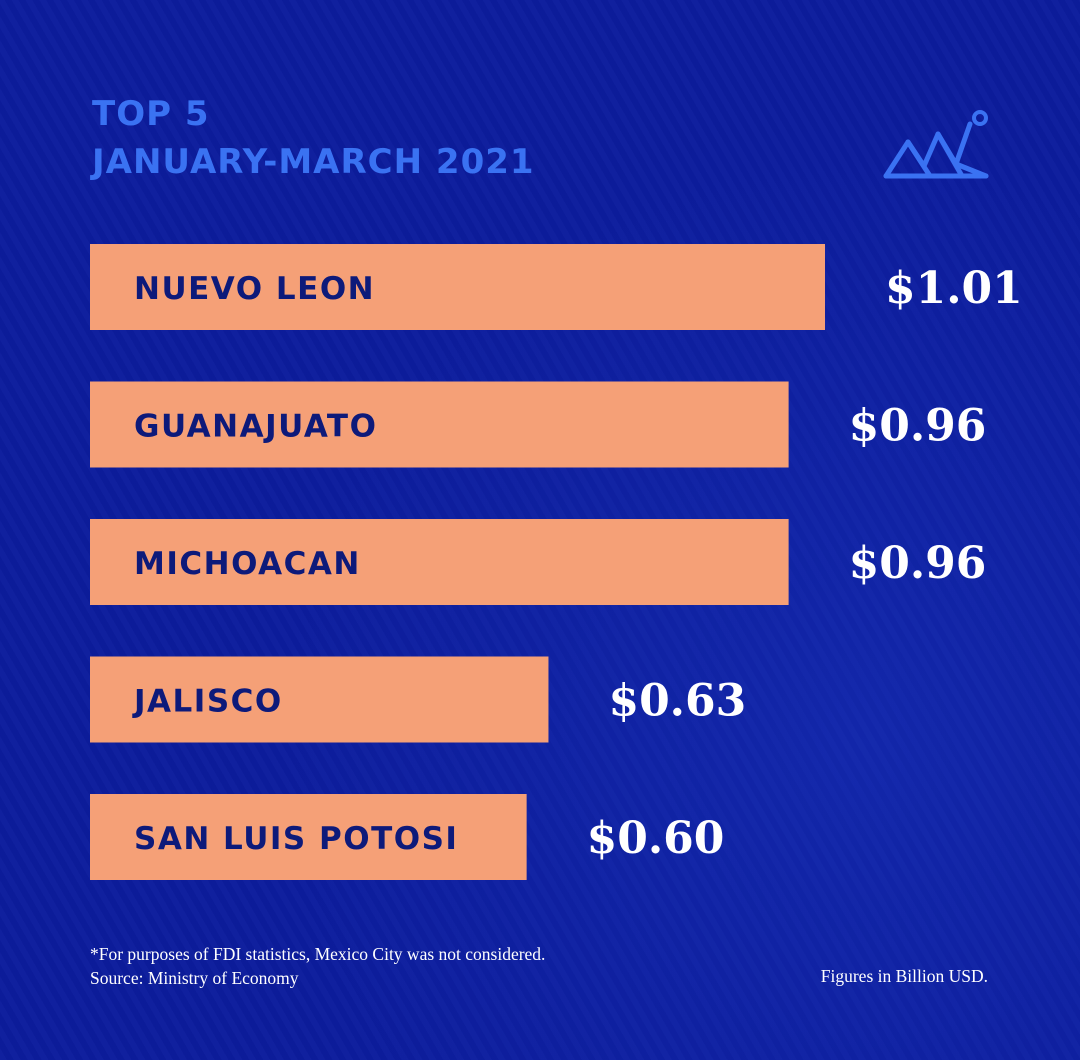 This screenshot has height=1060, width=1080. What do you see at coordinates (254, 289) in the screenshot?
I see `bar-label: NUEVO LEON` at bounding box center [254, 289].